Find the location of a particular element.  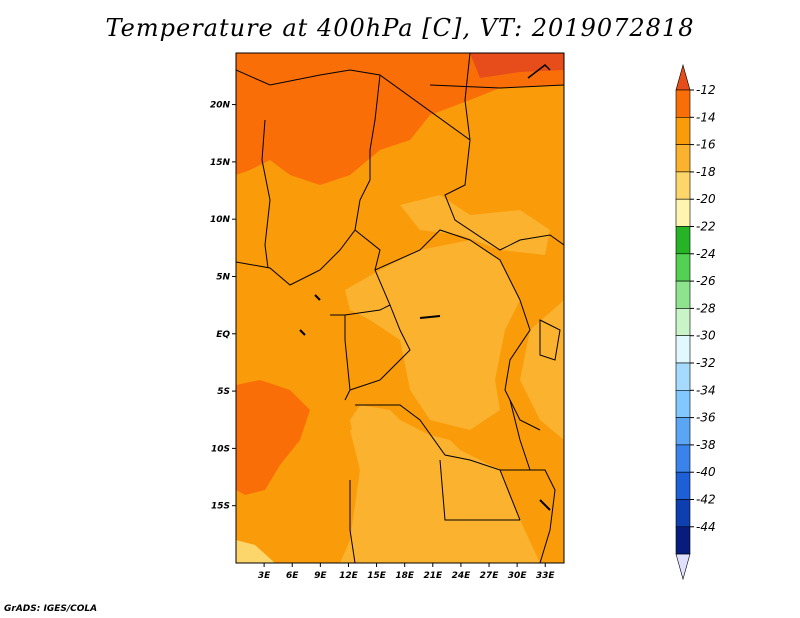

field-band-14-12-north is located at coordinates (400, 119).